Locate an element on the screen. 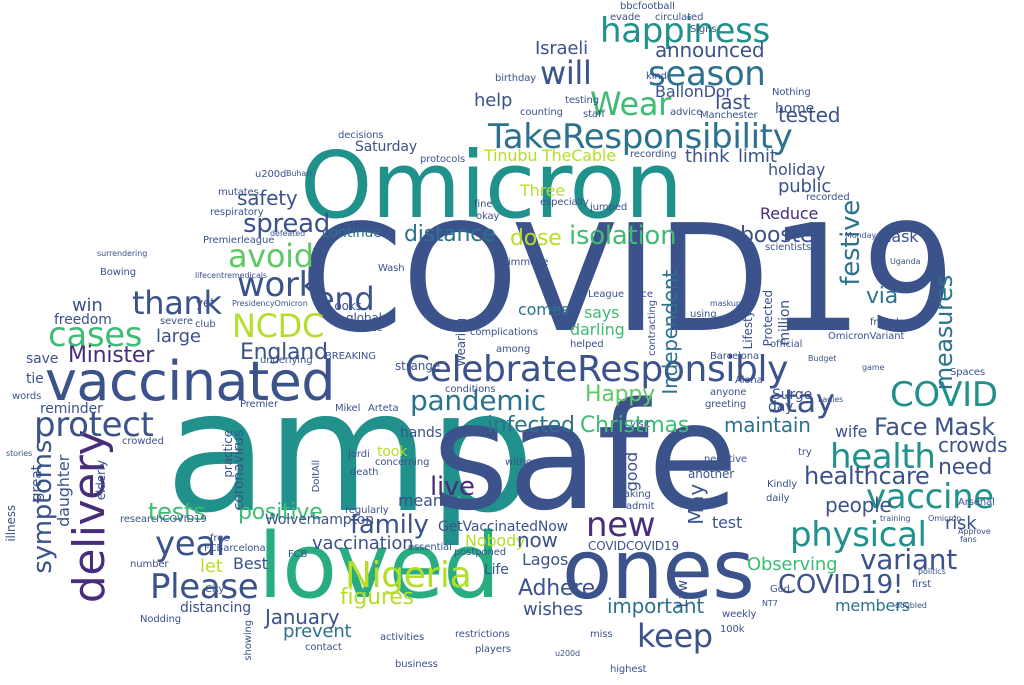 Image resolution: width=1024 pixels, height=685 pixels. word-million: million is located at coordinates (785, 323).